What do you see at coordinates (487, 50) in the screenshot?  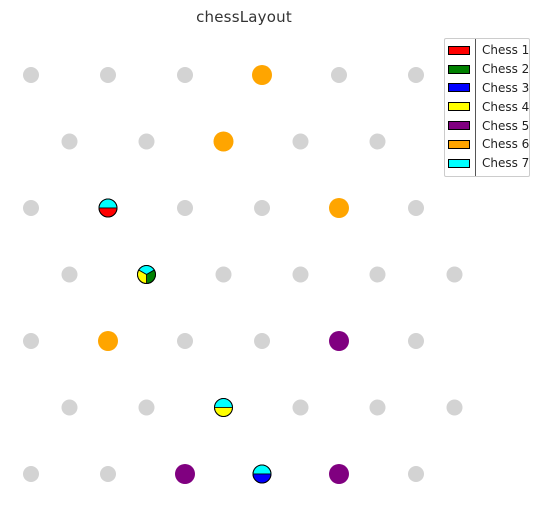 I see `legend-item-chess-1: Chess 1` at bounding box center [487, 50].